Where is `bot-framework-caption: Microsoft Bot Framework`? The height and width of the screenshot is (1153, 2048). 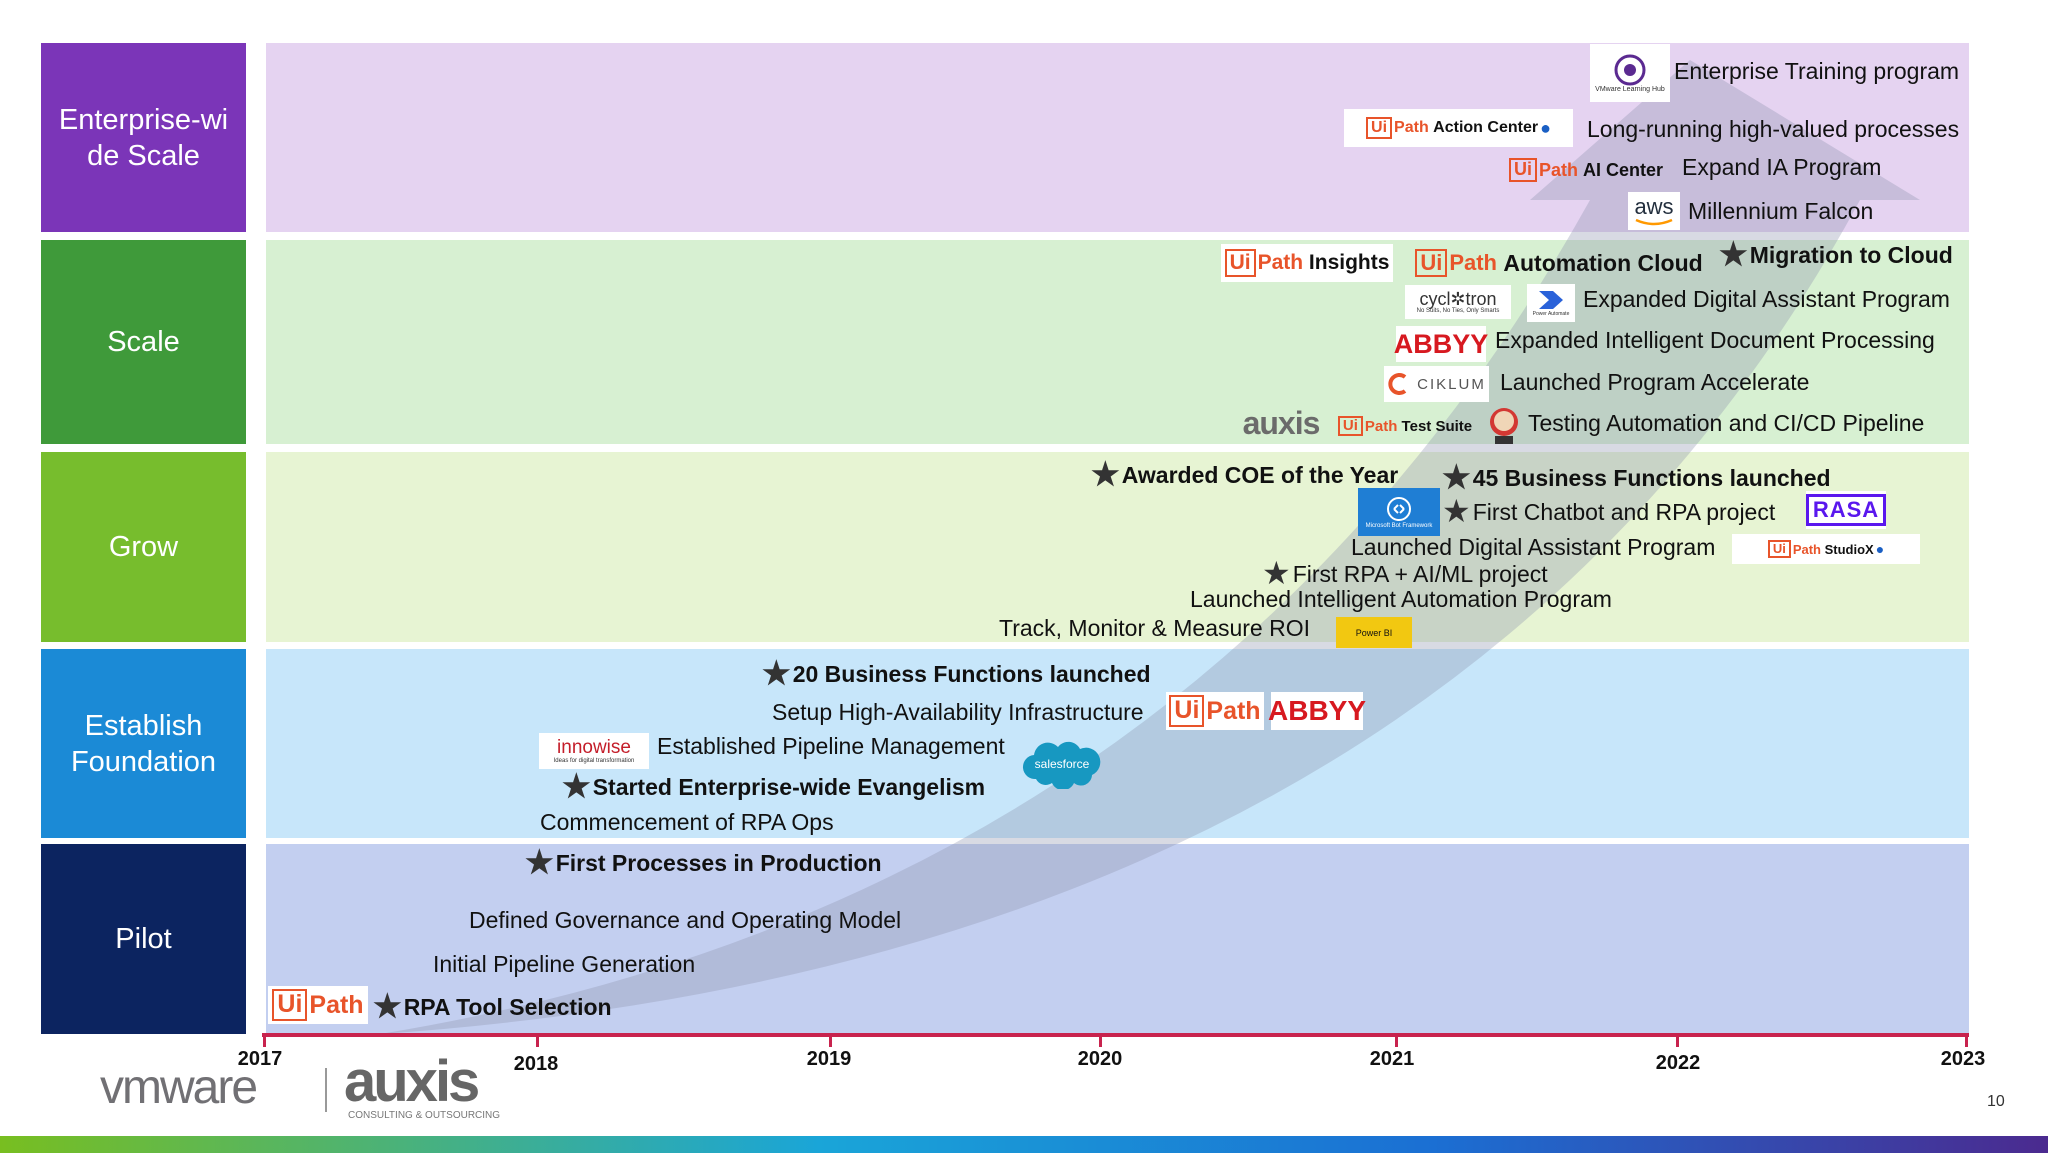 bot-framework-caption: Microsoft Bot Framework is located at coordinates (1399, 526).